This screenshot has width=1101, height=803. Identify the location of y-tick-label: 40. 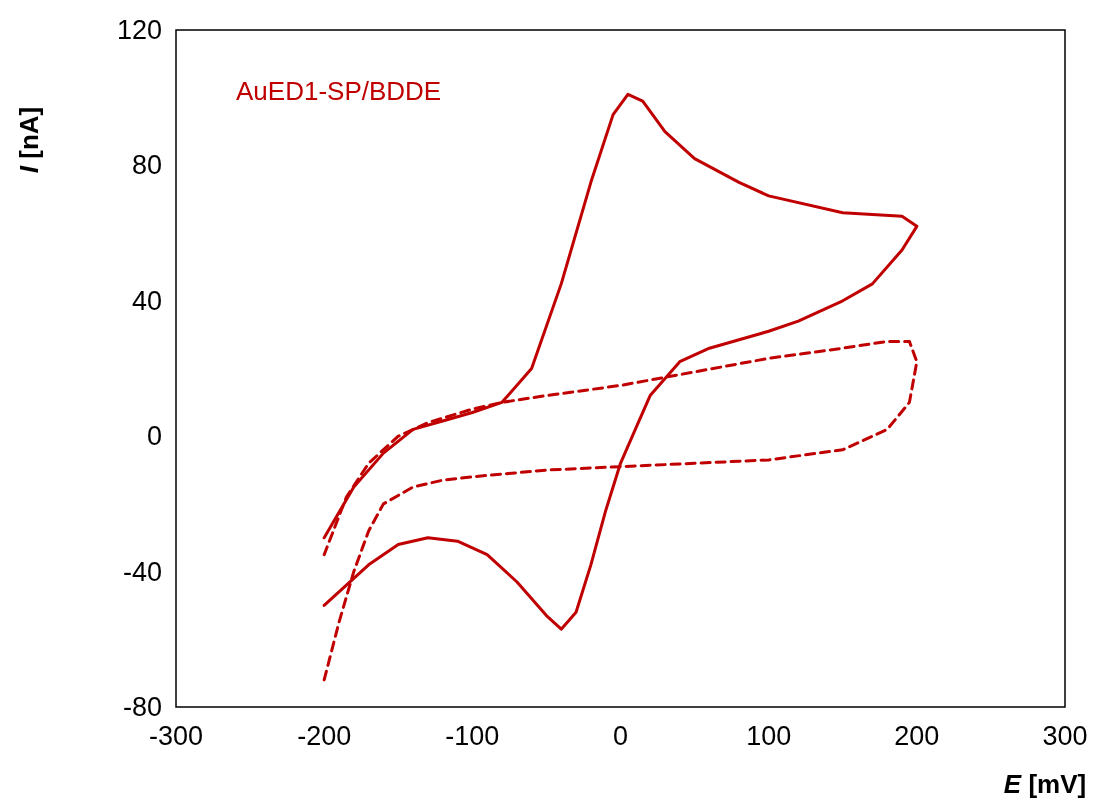
(146, 300).